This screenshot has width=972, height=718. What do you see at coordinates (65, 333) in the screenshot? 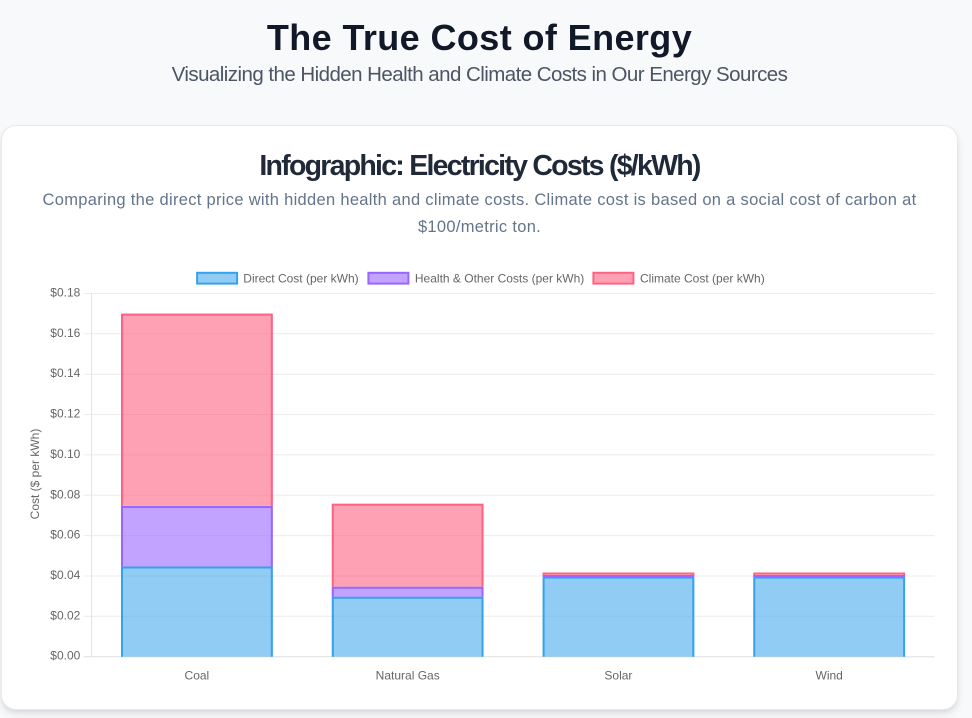
I see `svg-text: $0.16` at bounding box center [65, 333].